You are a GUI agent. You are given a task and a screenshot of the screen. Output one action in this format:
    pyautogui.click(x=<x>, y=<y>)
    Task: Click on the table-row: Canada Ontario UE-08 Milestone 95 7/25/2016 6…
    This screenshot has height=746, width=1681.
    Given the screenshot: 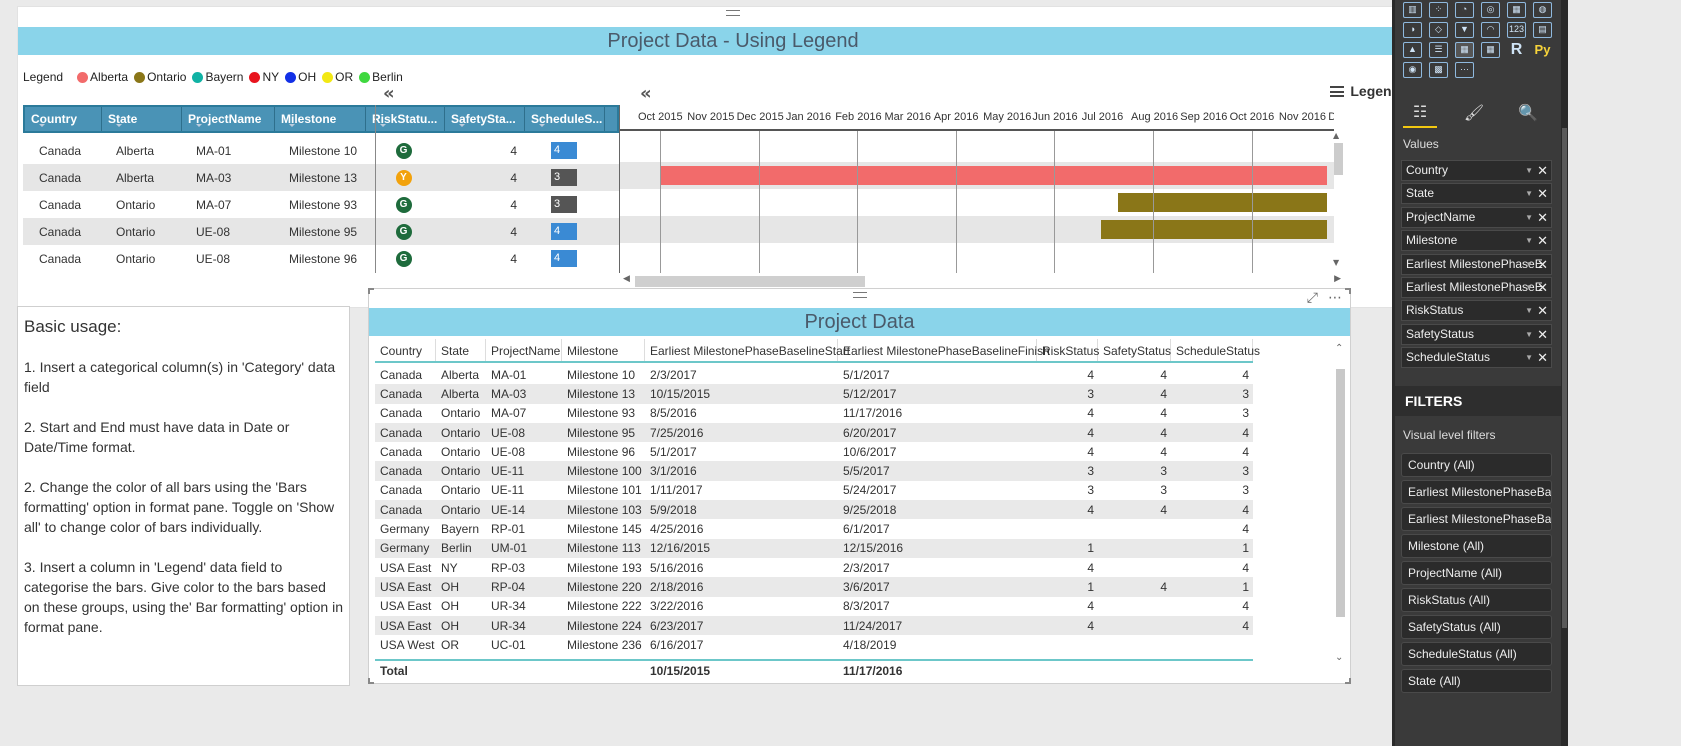 What is the action you would take?
    pyautogui.click(x=814, y=432)
    